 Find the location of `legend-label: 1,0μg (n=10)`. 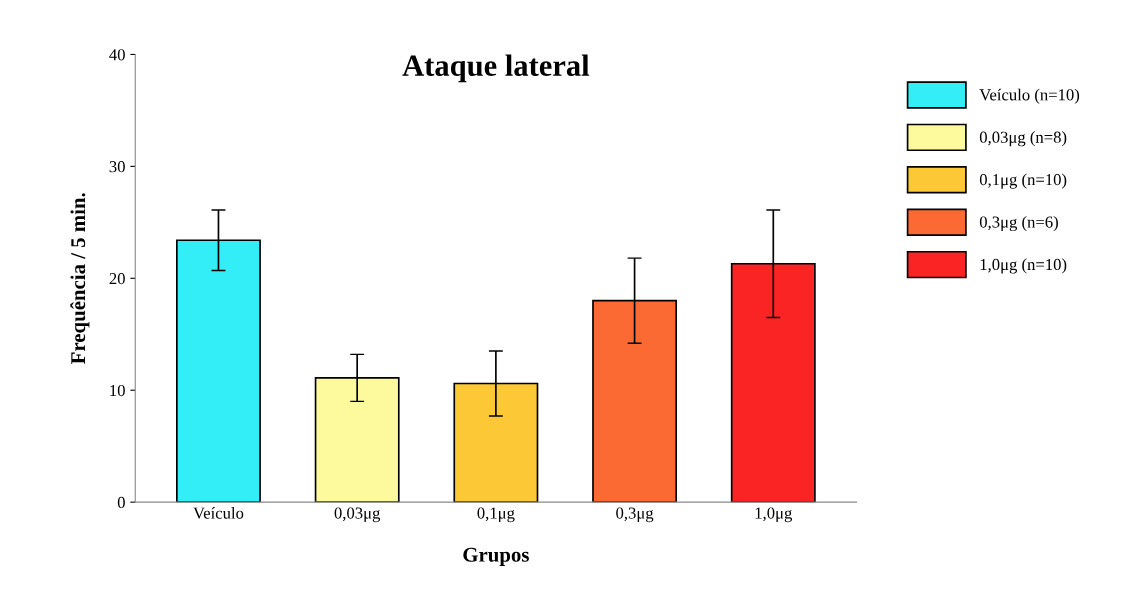

legend-label: 1,0μg (n=10) is located at coordinates (1023, 266).